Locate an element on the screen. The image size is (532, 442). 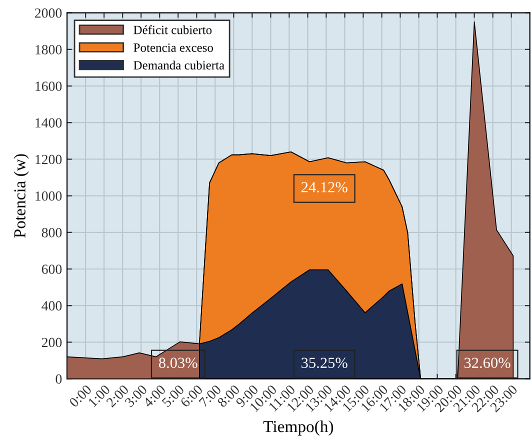
y-tick-label: 1200 is located at coordinates (49, 159).